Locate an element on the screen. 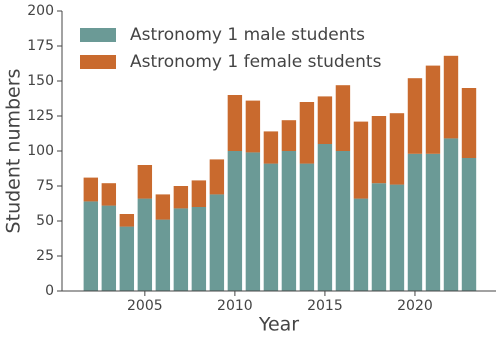  legend-label: Astronomy 1 male students is located at coordinates (247, 35).